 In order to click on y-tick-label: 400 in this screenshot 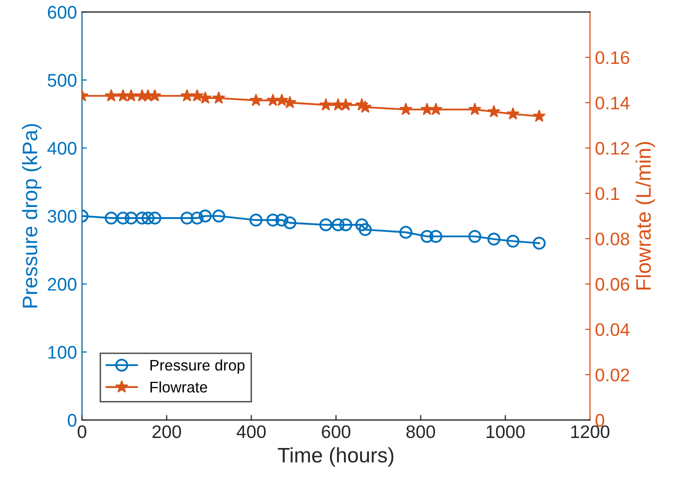, I will do `click(61, 148)`.